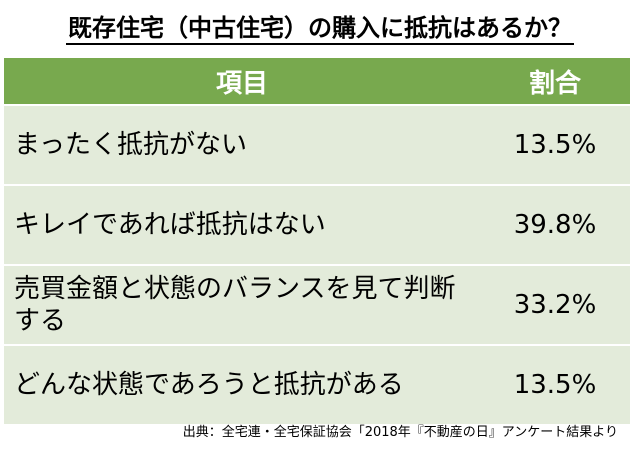 This screenshot has height=453, width=640. I want to click on row-item: 売買金額と状態のバランスを見て判断する, so click(242, 304).